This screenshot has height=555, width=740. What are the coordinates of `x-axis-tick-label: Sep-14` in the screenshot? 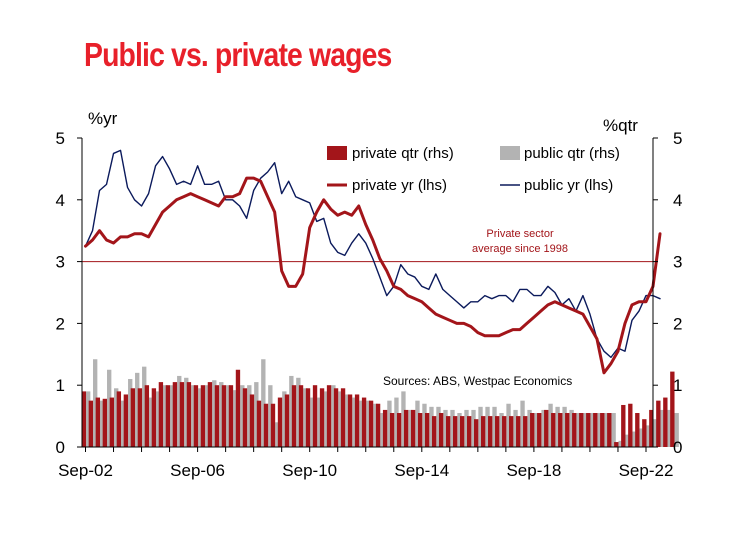 It's located at (421, 470).